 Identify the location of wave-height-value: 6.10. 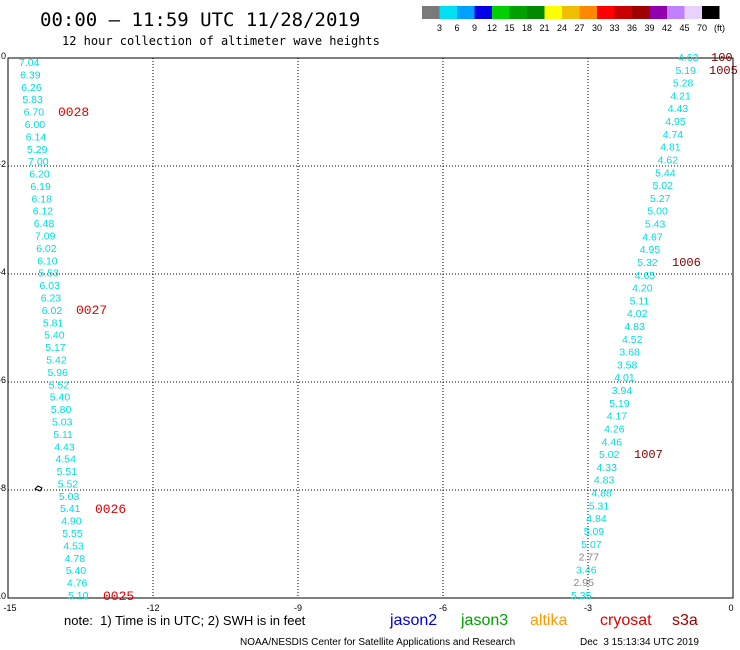
(47, 261).